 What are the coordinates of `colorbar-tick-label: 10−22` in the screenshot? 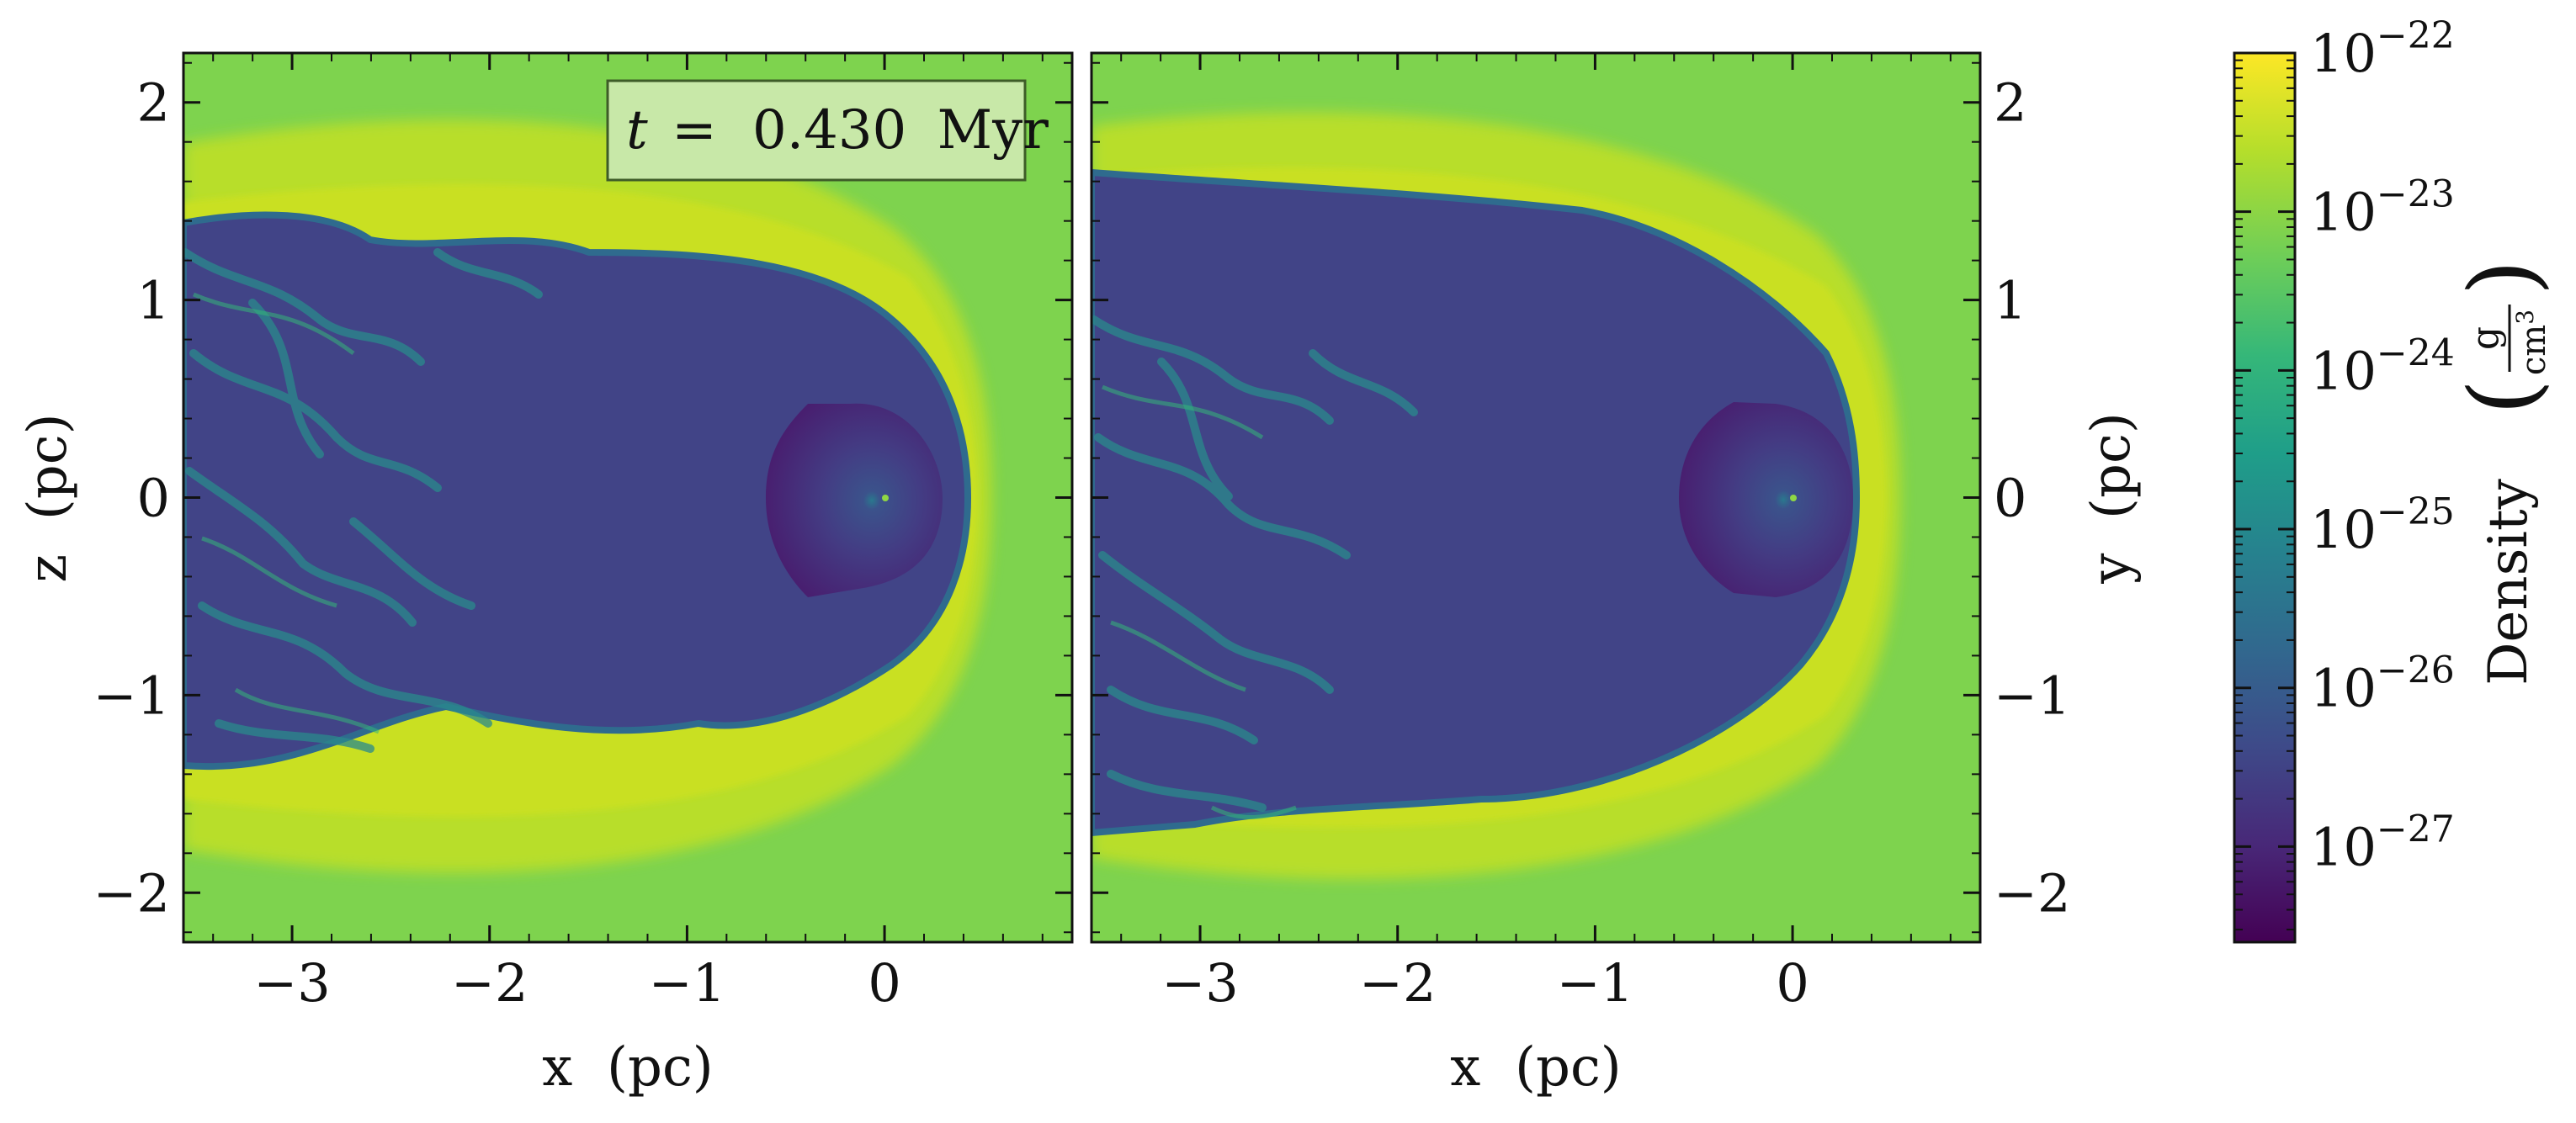 It's located at (2382, 49).